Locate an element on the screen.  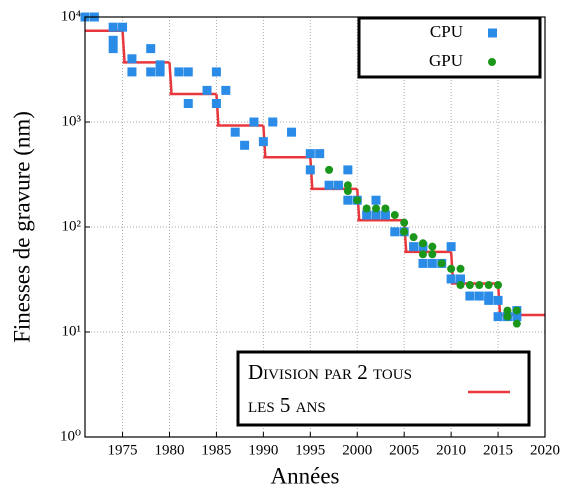
y-tick-label: 10⁰ is located at coordinates (70, 436).